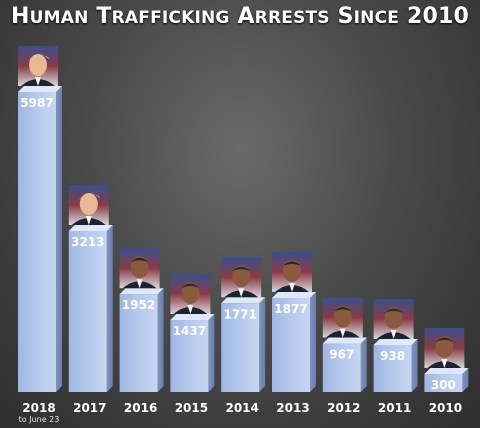 This screenshot has height=428, width=480. Describe the element at coordinates (191, 408) in the screenshot. I see `x-tick-label: 2015` at that location.